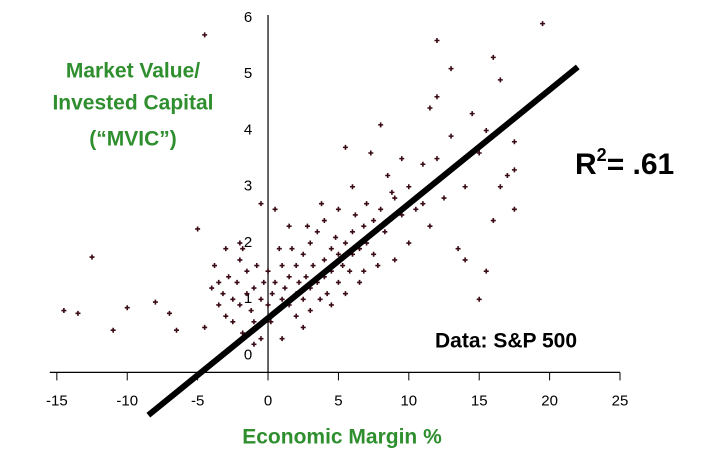 The image size is (715, 453). Describe the element at coordinates (248, 17) in the screenshot. I see `y-tick-label: 6` at that location.